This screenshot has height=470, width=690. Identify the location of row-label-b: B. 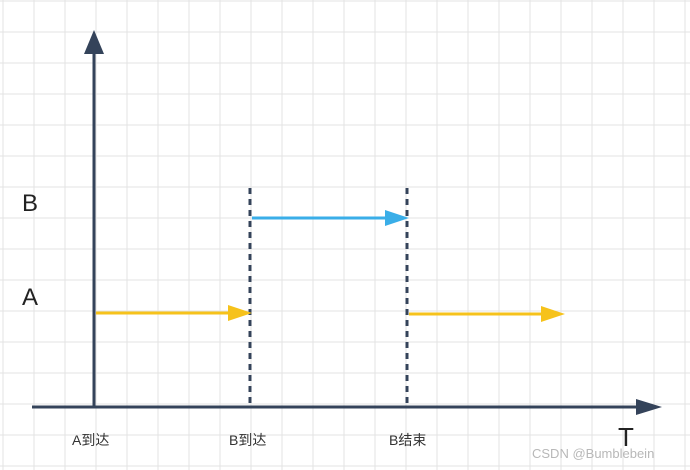
(30, 203).